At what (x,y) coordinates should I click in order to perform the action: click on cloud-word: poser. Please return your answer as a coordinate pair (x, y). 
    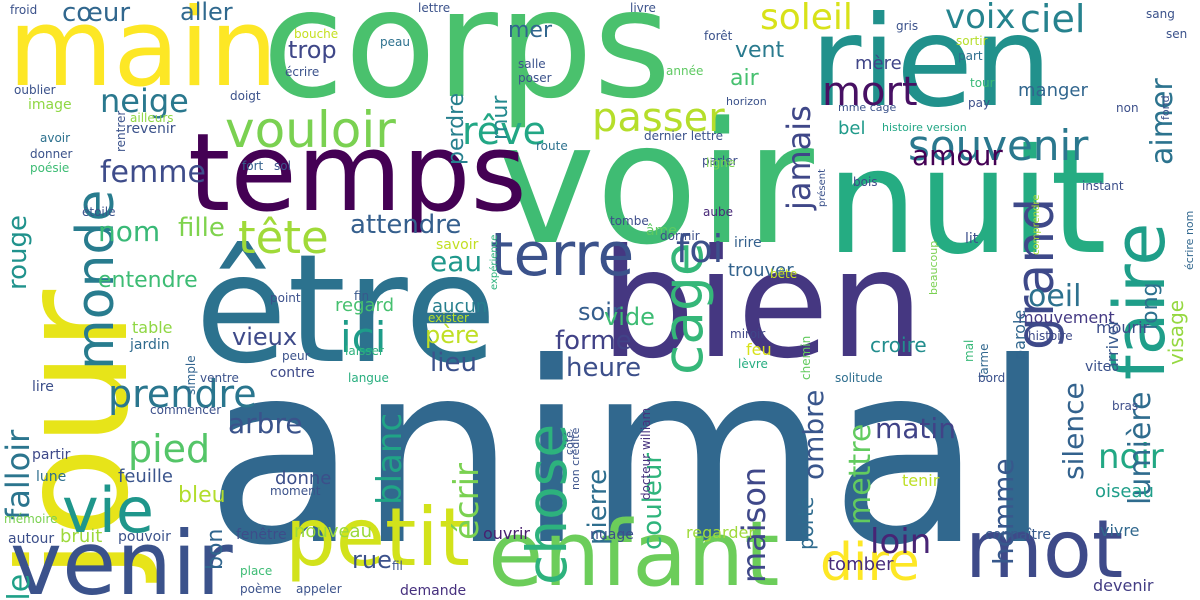
    Looking at the image, I should click on (535, 78).